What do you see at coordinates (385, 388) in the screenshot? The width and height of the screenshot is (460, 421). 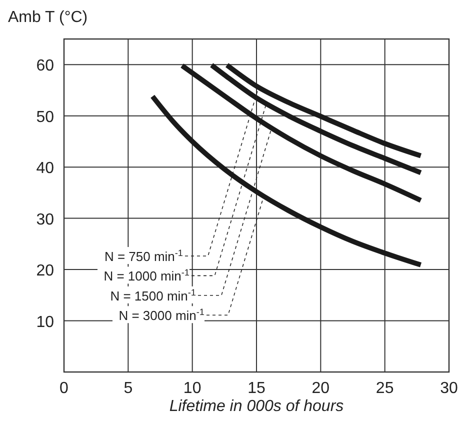 I see `x-tick-label: 25` at bounding box center [385, 388].